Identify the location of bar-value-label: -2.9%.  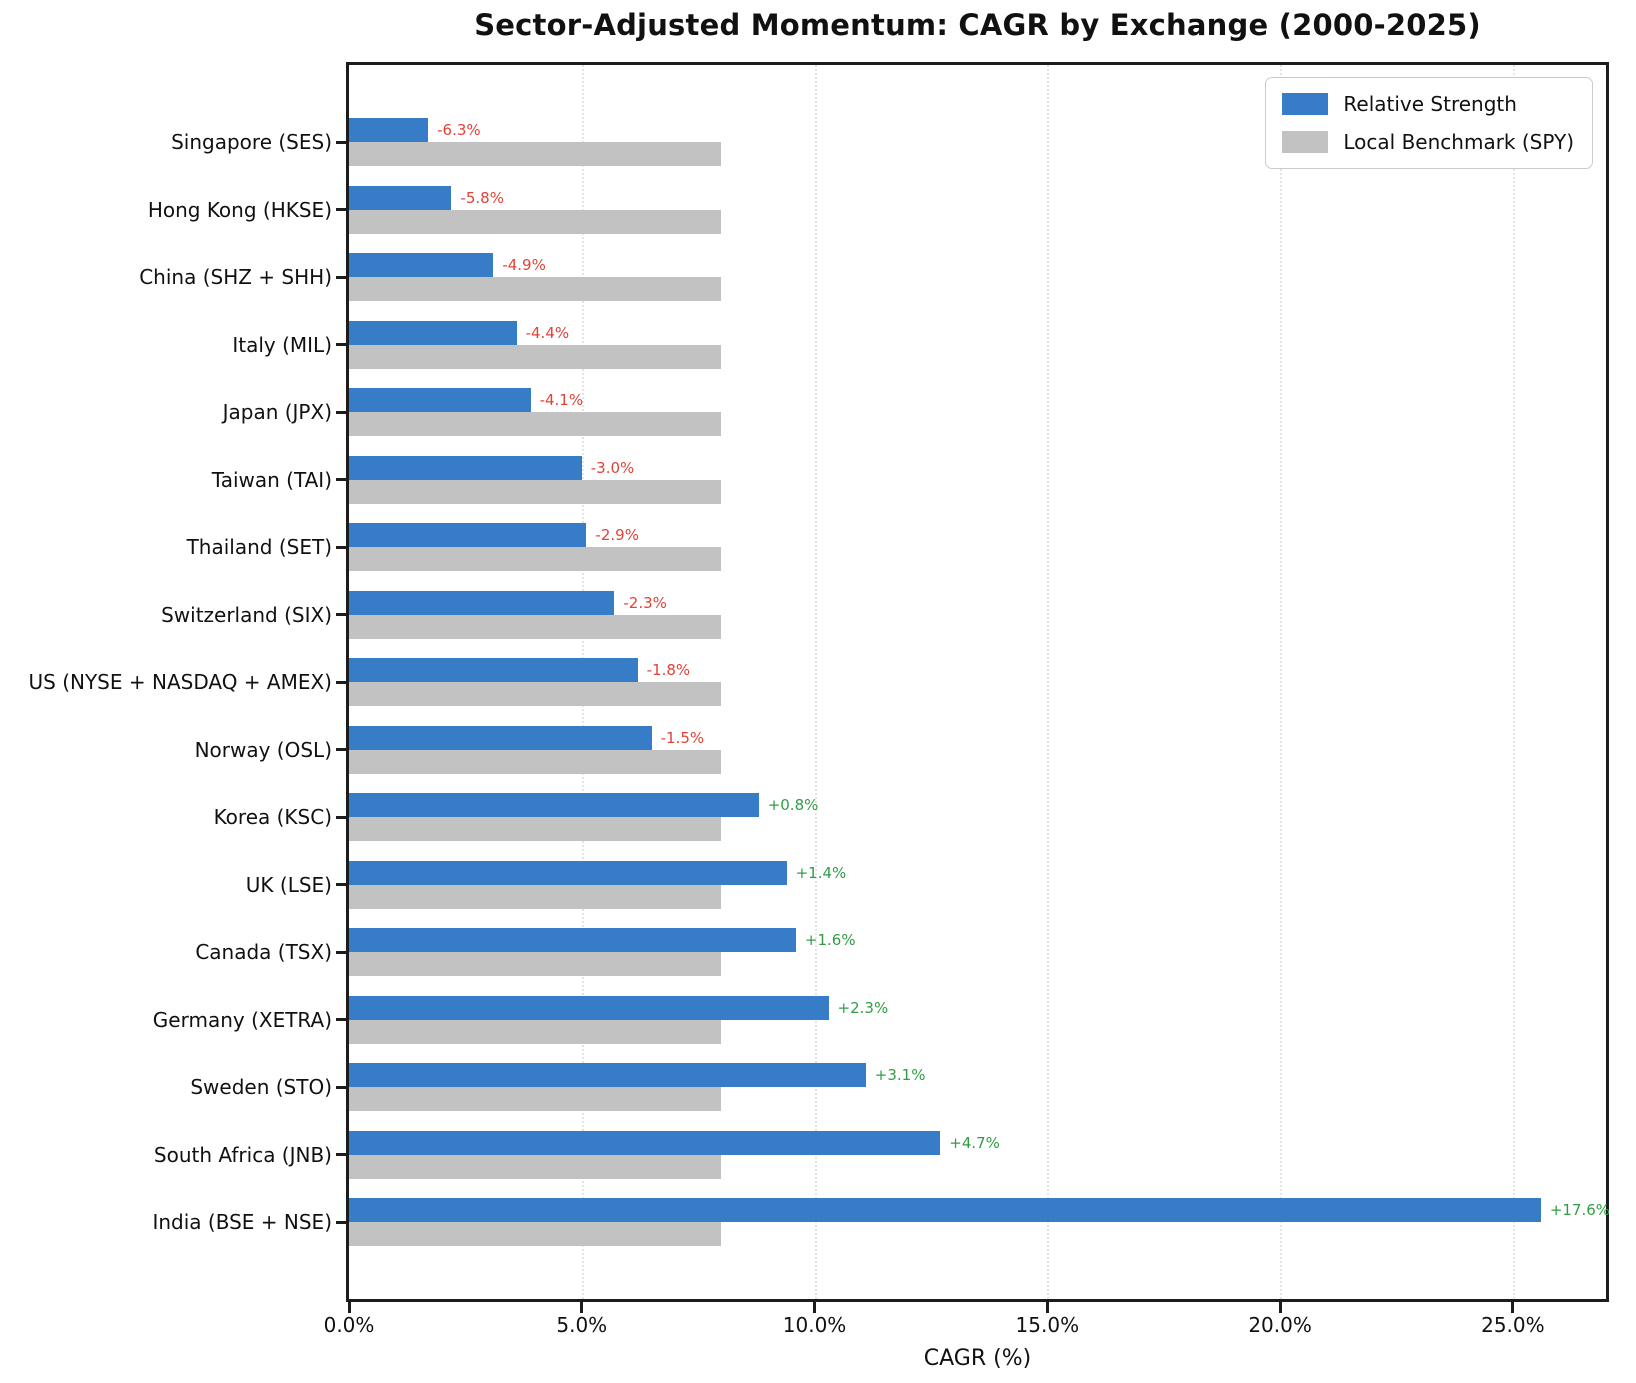
(617, 535).